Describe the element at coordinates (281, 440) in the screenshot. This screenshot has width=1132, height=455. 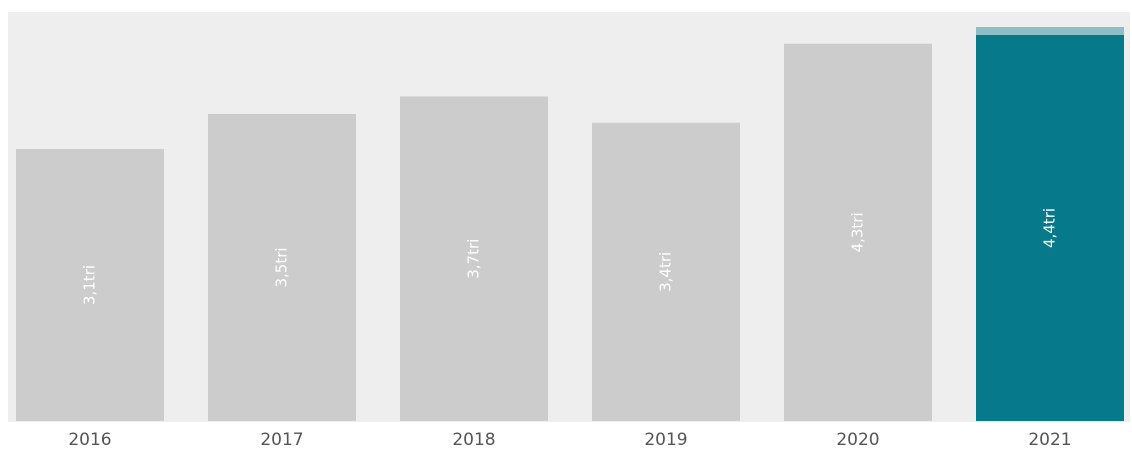
I see `x-tick-label: 2017` at that location.